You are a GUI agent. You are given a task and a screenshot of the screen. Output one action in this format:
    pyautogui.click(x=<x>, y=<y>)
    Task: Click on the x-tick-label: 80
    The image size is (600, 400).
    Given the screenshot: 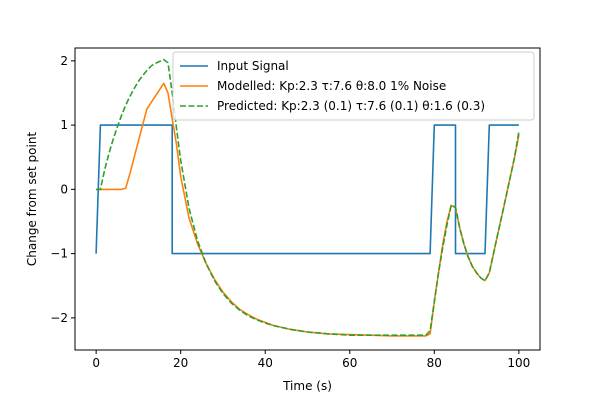 What is the action you would take?
    pyautogui.click(x=434, y=363)
    